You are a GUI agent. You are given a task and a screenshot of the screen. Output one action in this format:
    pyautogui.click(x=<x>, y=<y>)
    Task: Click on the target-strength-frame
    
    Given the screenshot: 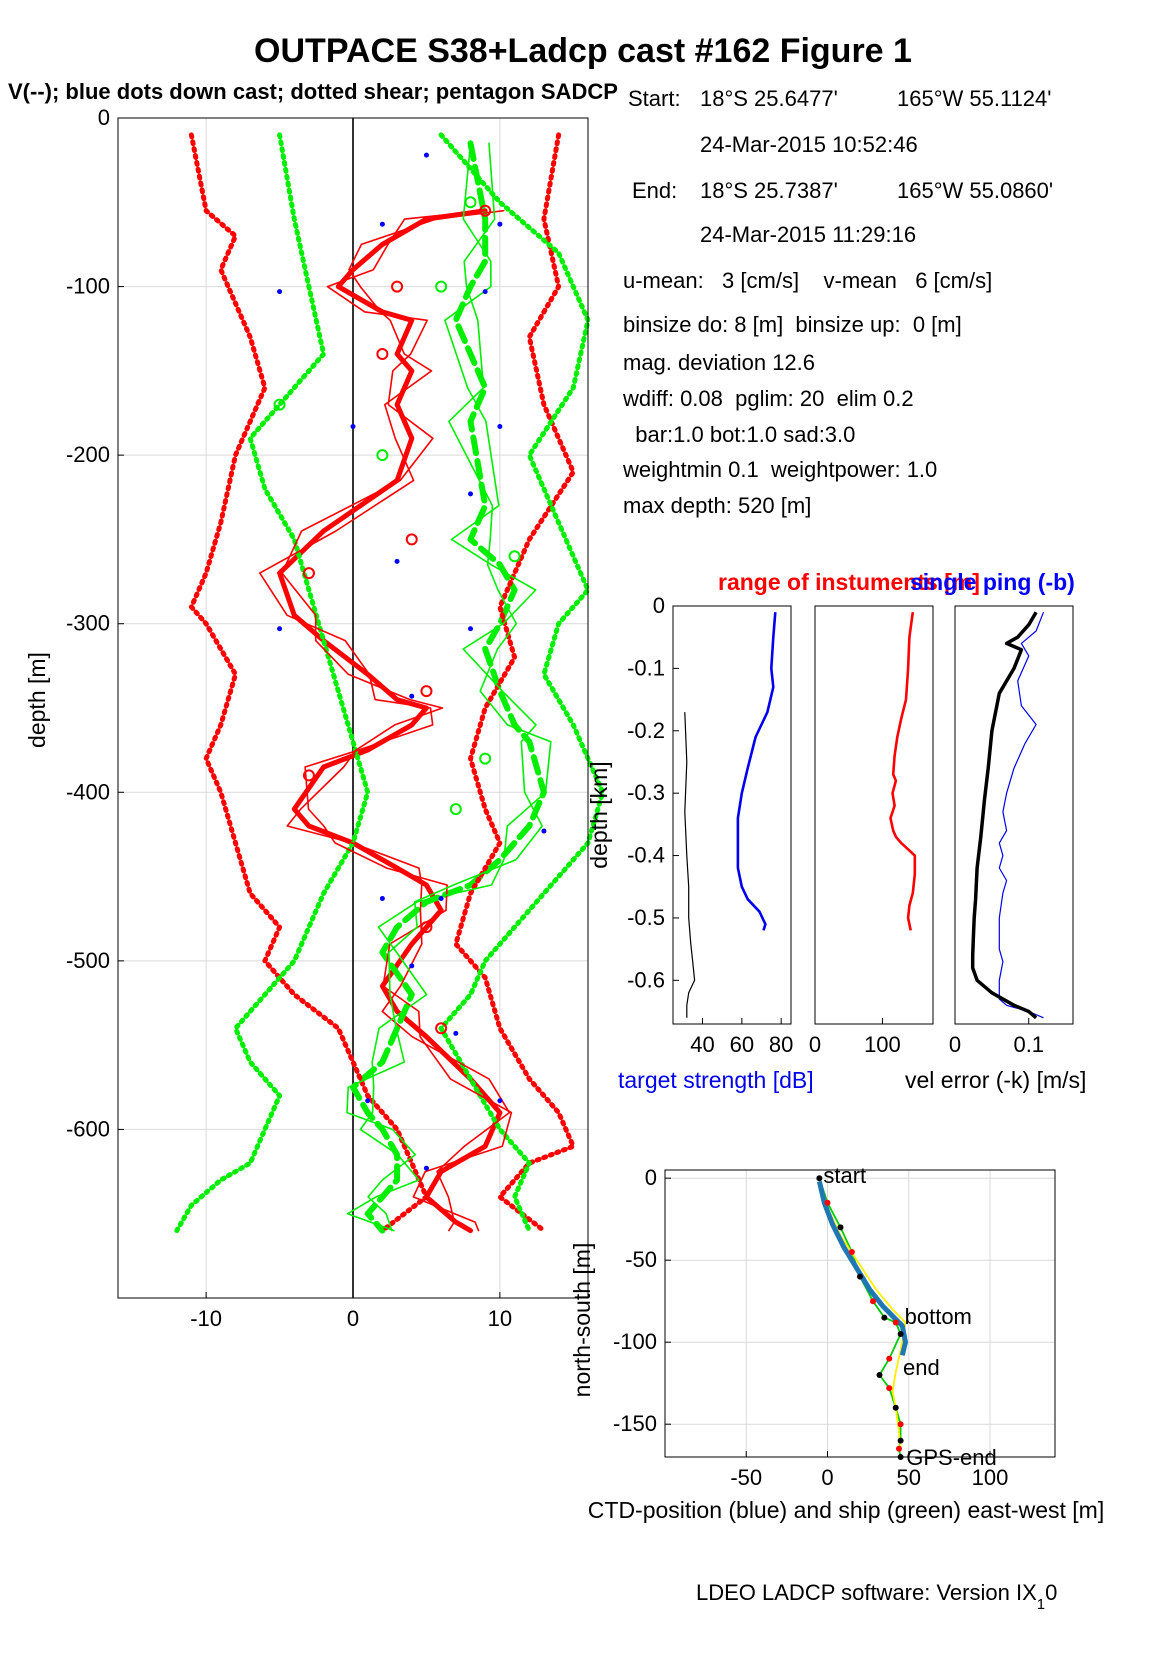 What is the action you would take?
    pyautogui.click(x=732, y=815)
    